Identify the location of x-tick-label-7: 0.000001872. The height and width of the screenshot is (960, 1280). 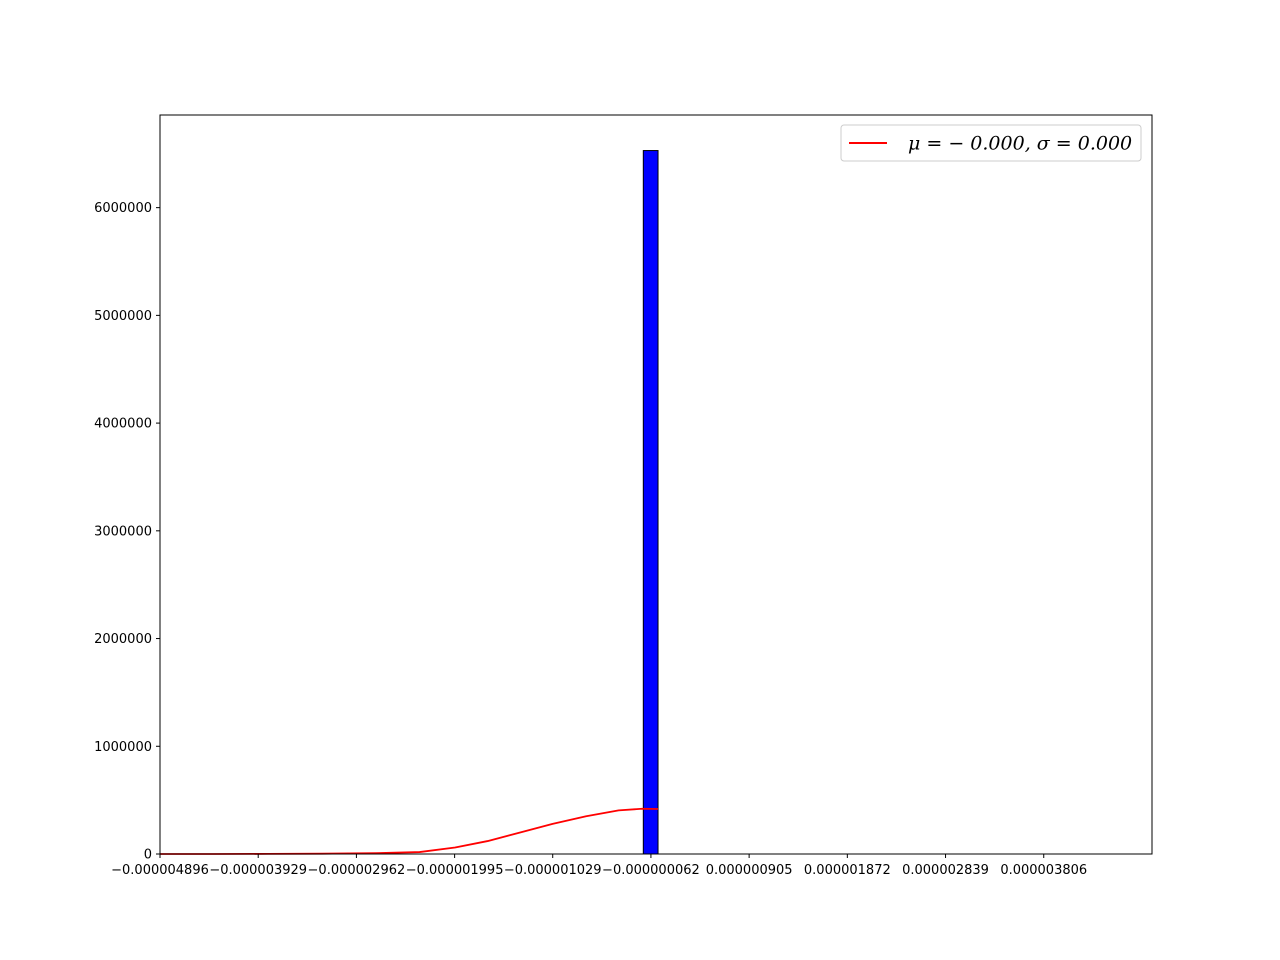
(847, 870).